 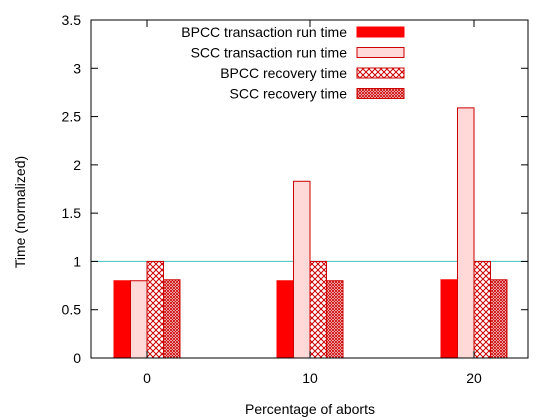 What do you see at coordinates (269, 53) in the screenshot?
I see `legend-label: SCC transaction run time` at bounding box center [269, 53].